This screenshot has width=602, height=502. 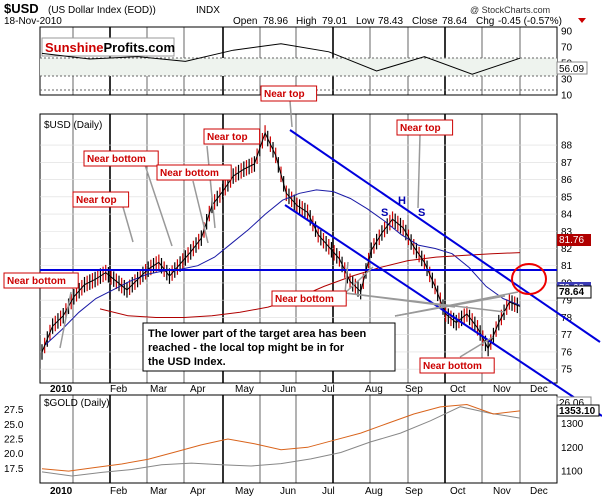 What do you see at coordinates (567, 163) in the screenshot?
I see `price-tick-label: 87` at bounding box center [567, 163].